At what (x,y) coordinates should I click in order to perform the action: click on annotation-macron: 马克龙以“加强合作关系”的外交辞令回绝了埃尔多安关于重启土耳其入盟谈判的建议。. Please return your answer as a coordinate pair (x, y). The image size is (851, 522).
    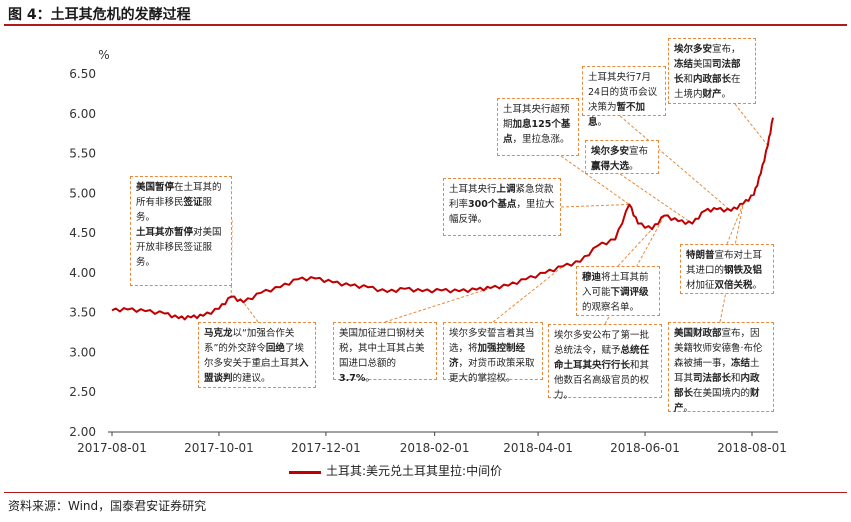
    Looking at the image, I should click on (257, 355).